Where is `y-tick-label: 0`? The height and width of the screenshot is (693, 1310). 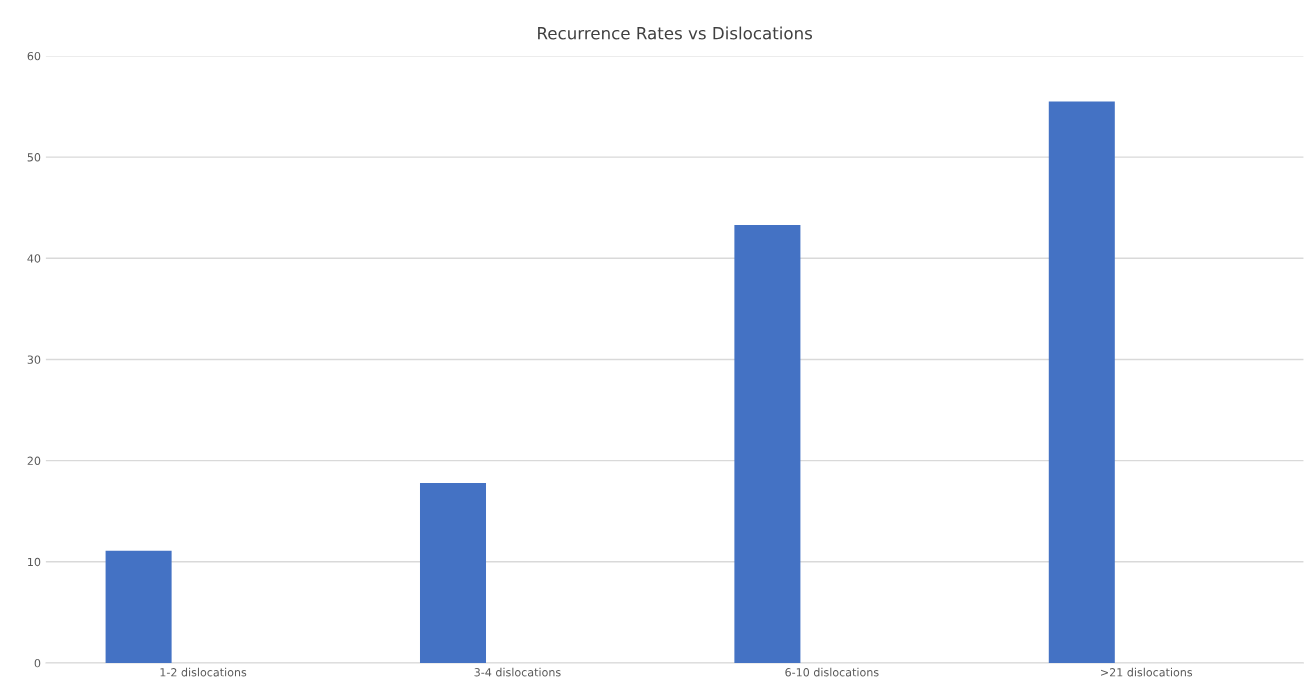
y-tick-label: 0 is located at coordinates (37, 663).